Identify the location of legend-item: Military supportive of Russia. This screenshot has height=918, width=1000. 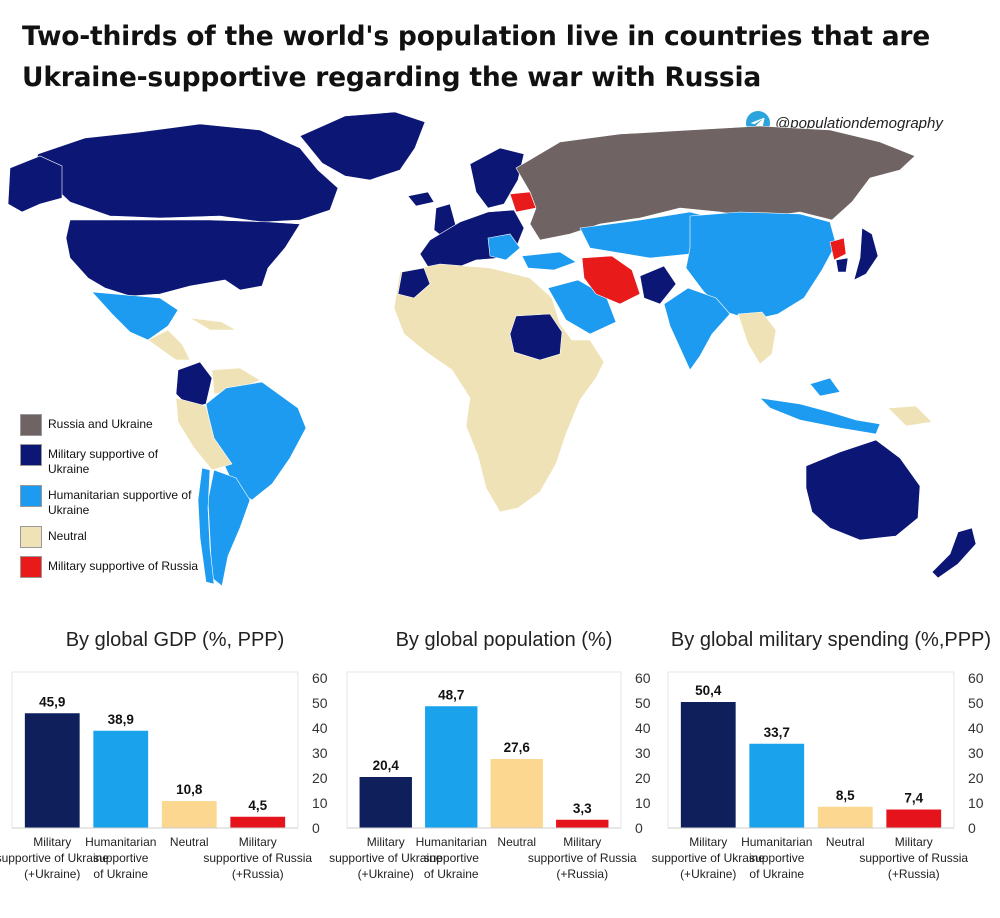
(110, 567).